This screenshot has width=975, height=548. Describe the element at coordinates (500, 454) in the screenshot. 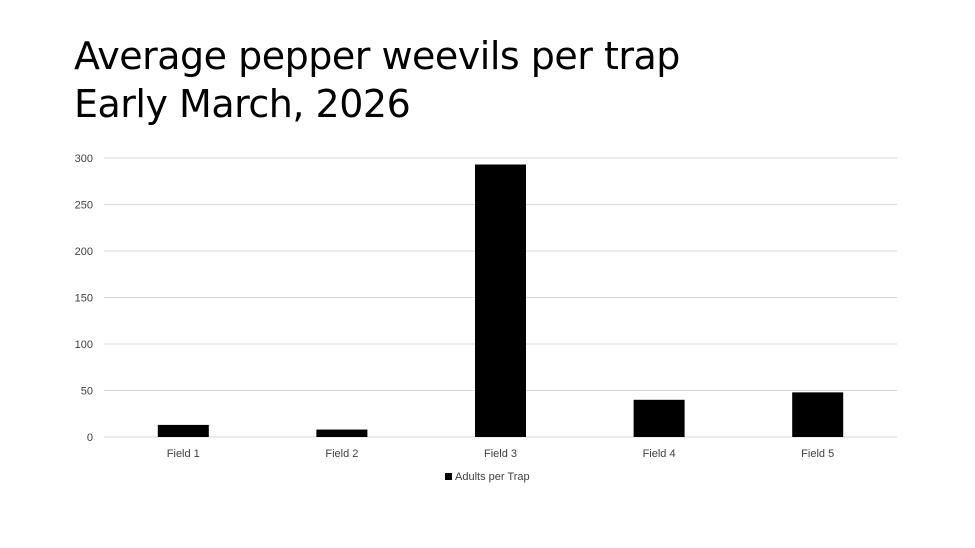

I see `x-tick-label: Field 3` at that location.